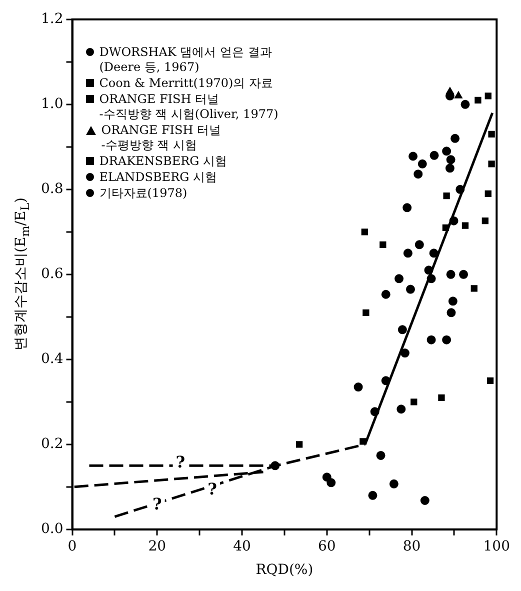  Describe the element at coordinates (52, 444) in the screenshot. I see `y-tick-label: 0.2` at that location.